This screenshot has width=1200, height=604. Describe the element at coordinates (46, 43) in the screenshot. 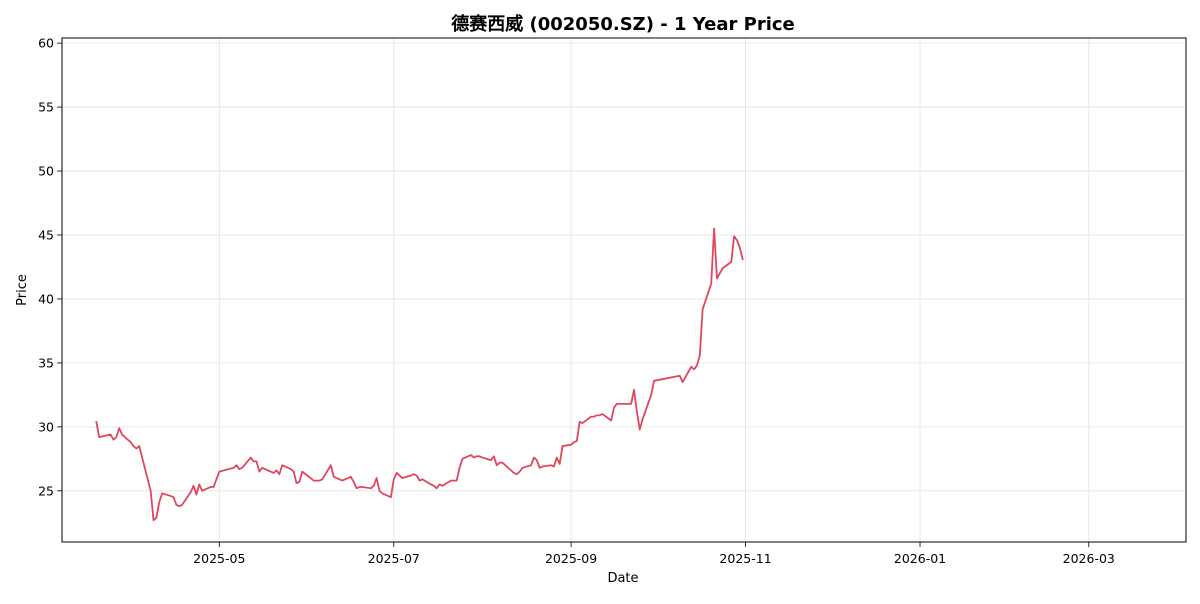

I see `y-tick-label: 60` at that location.